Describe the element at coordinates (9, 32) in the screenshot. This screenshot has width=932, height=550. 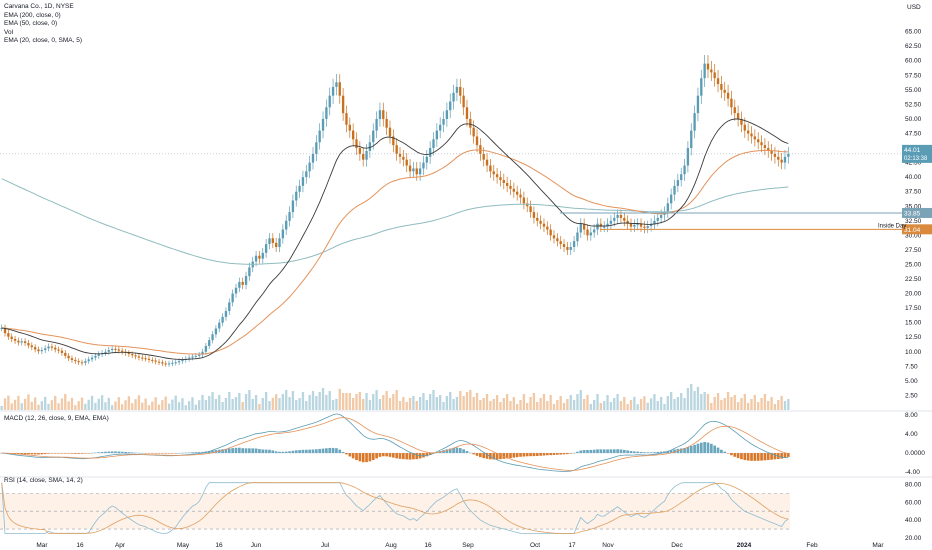
I see `legend-vol: Vol` at that location.